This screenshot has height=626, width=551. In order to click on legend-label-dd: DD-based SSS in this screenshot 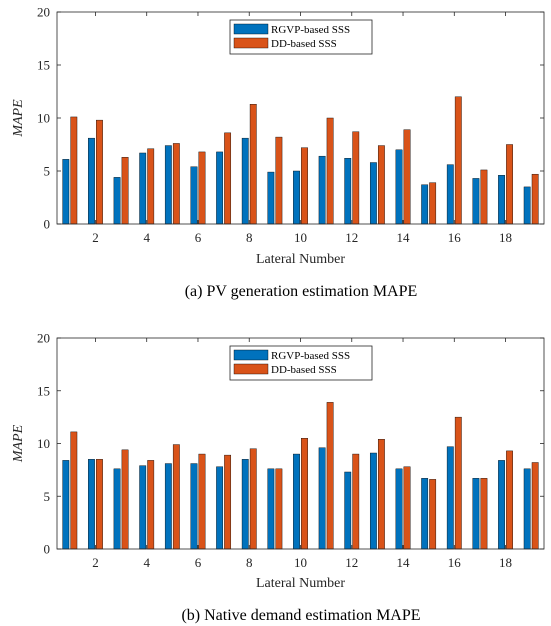, I will do `click(304, 370)`.